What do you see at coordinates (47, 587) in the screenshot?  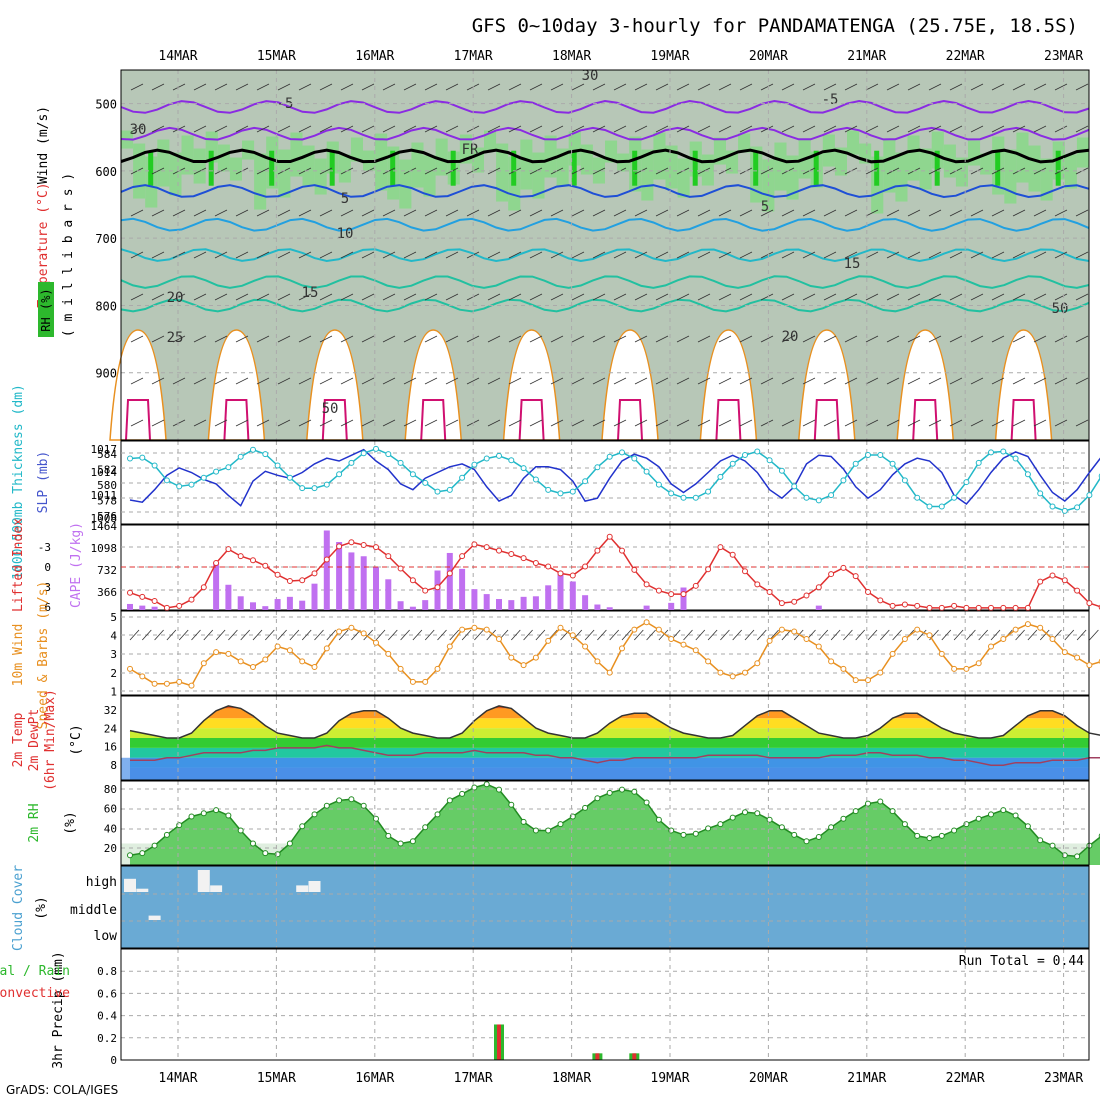 I see `lifted-index-tick-label: 3` at bounding box center [47, 587].